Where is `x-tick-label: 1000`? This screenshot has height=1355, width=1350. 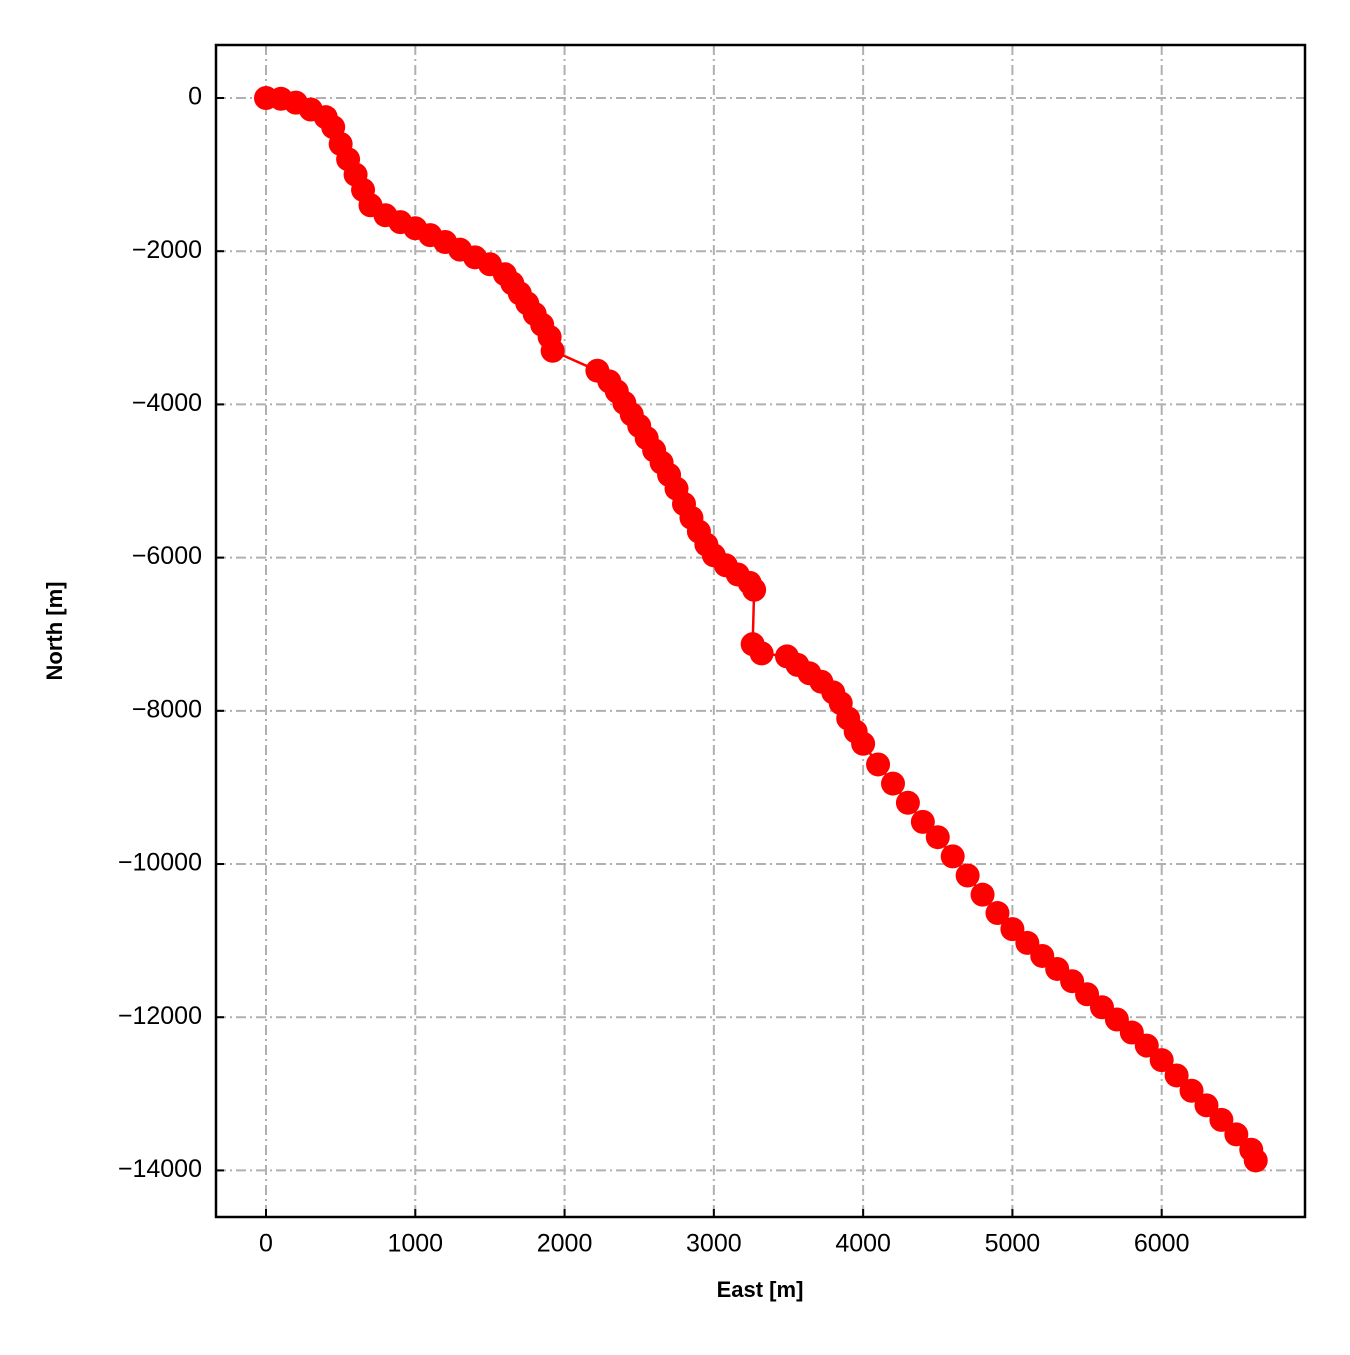
x-tick-label: 1000 is located at coordinates (415, 1244).